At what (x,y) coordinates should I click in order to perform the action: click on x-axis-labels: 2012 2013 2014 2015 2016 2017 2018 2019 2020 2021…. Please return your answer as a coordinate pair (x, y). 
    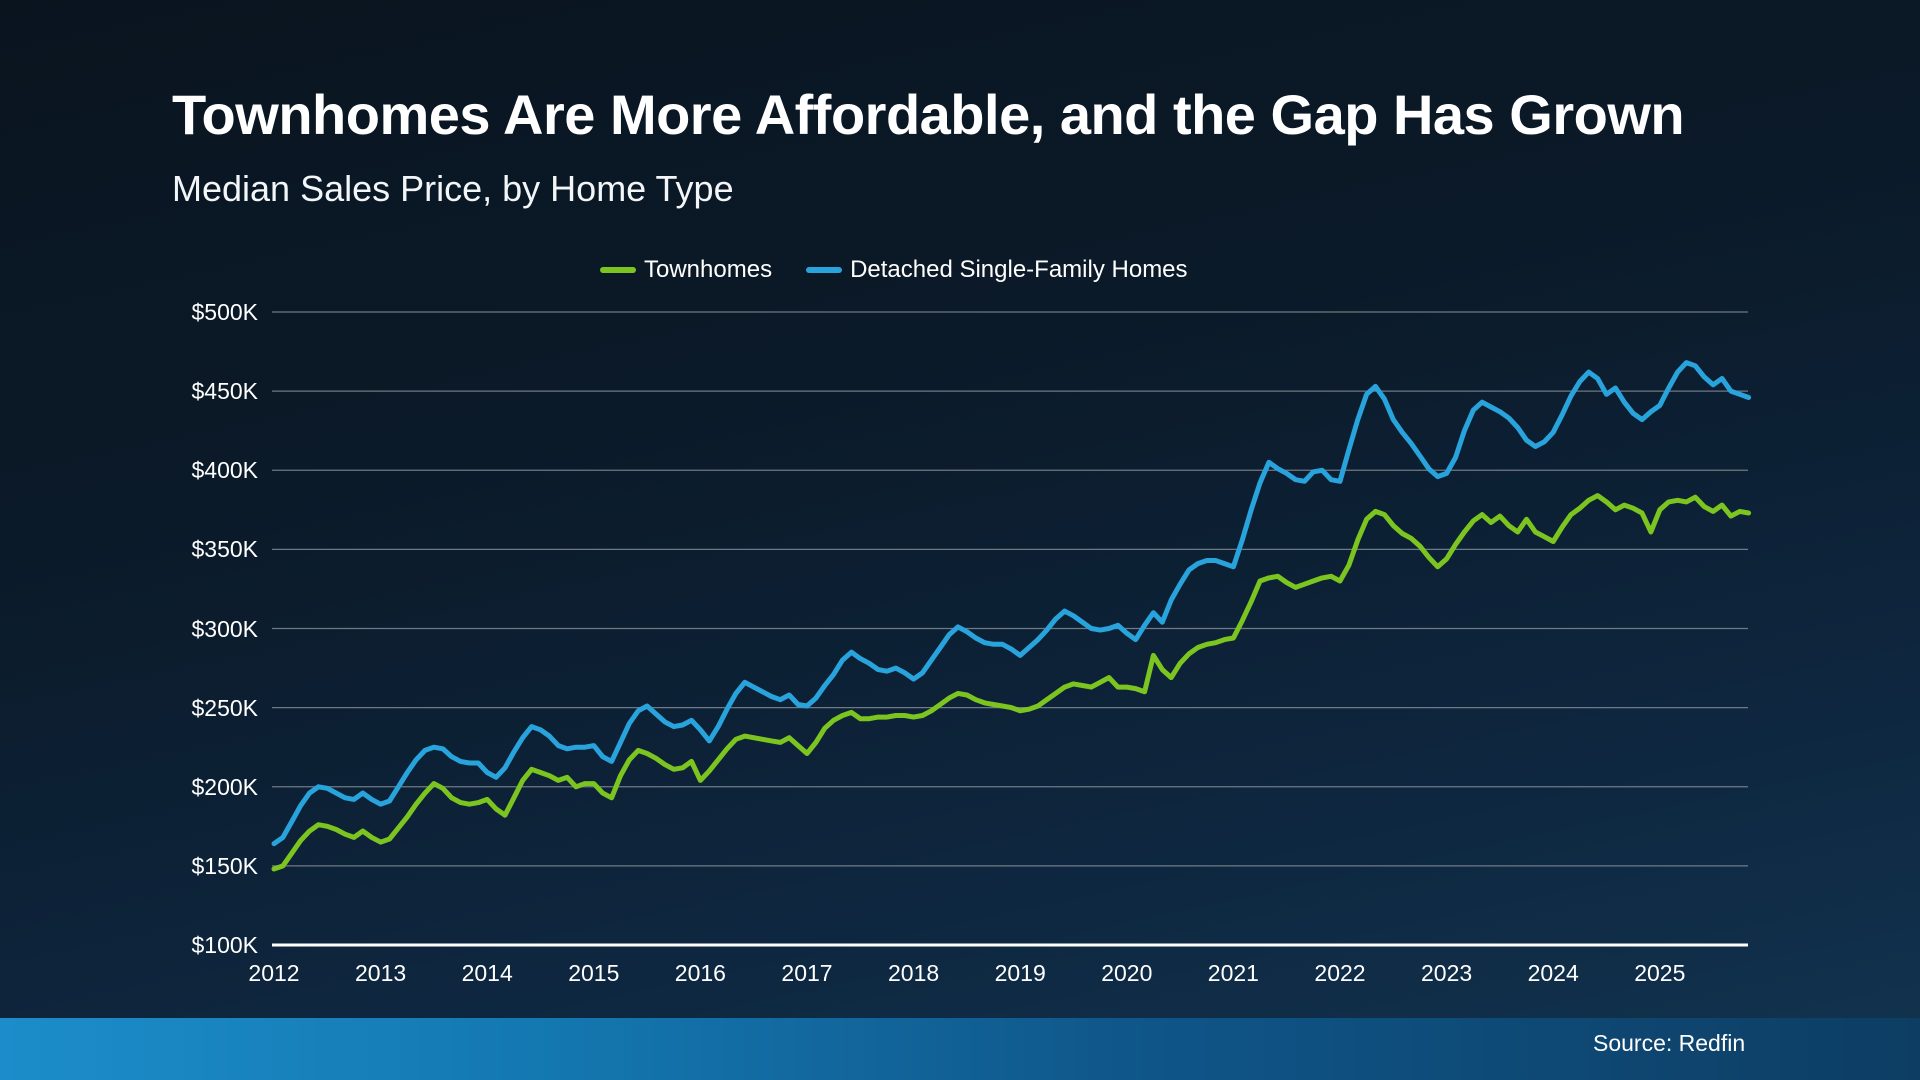
    Looking at the image, I should click on (960, 975).